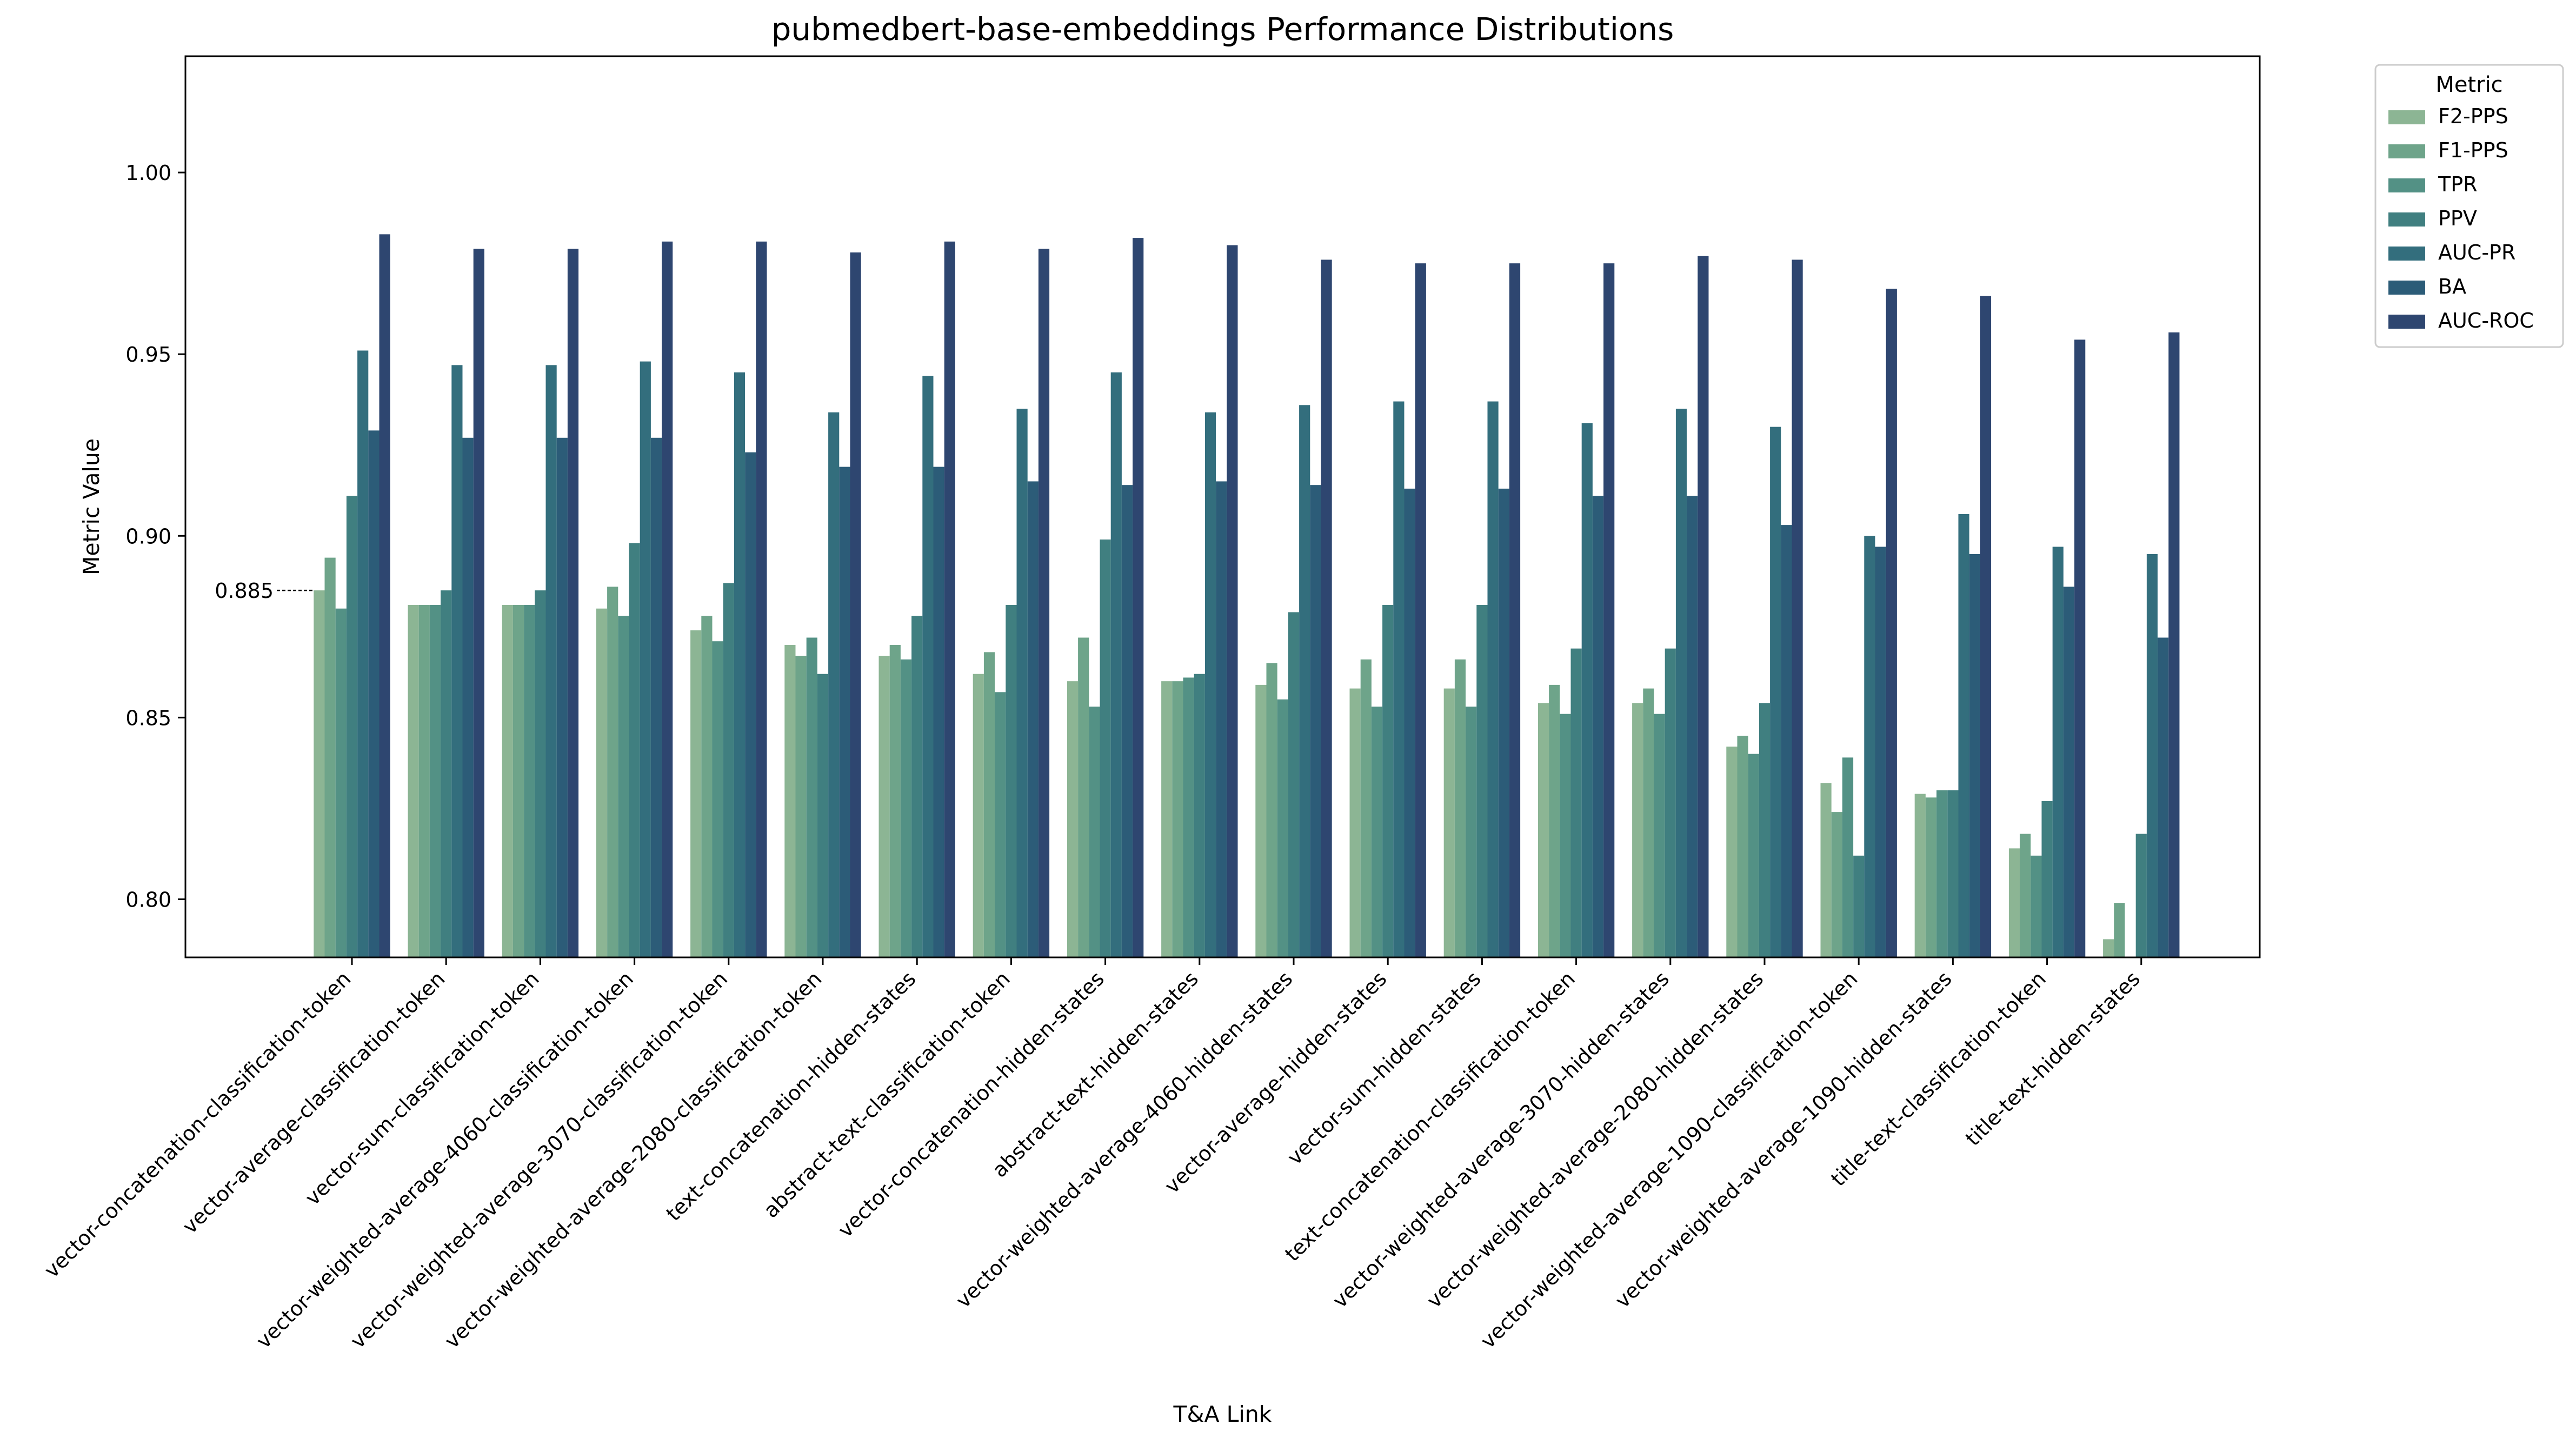  I want to click on legend-swatch-f1-pps, so click(2406, 151).